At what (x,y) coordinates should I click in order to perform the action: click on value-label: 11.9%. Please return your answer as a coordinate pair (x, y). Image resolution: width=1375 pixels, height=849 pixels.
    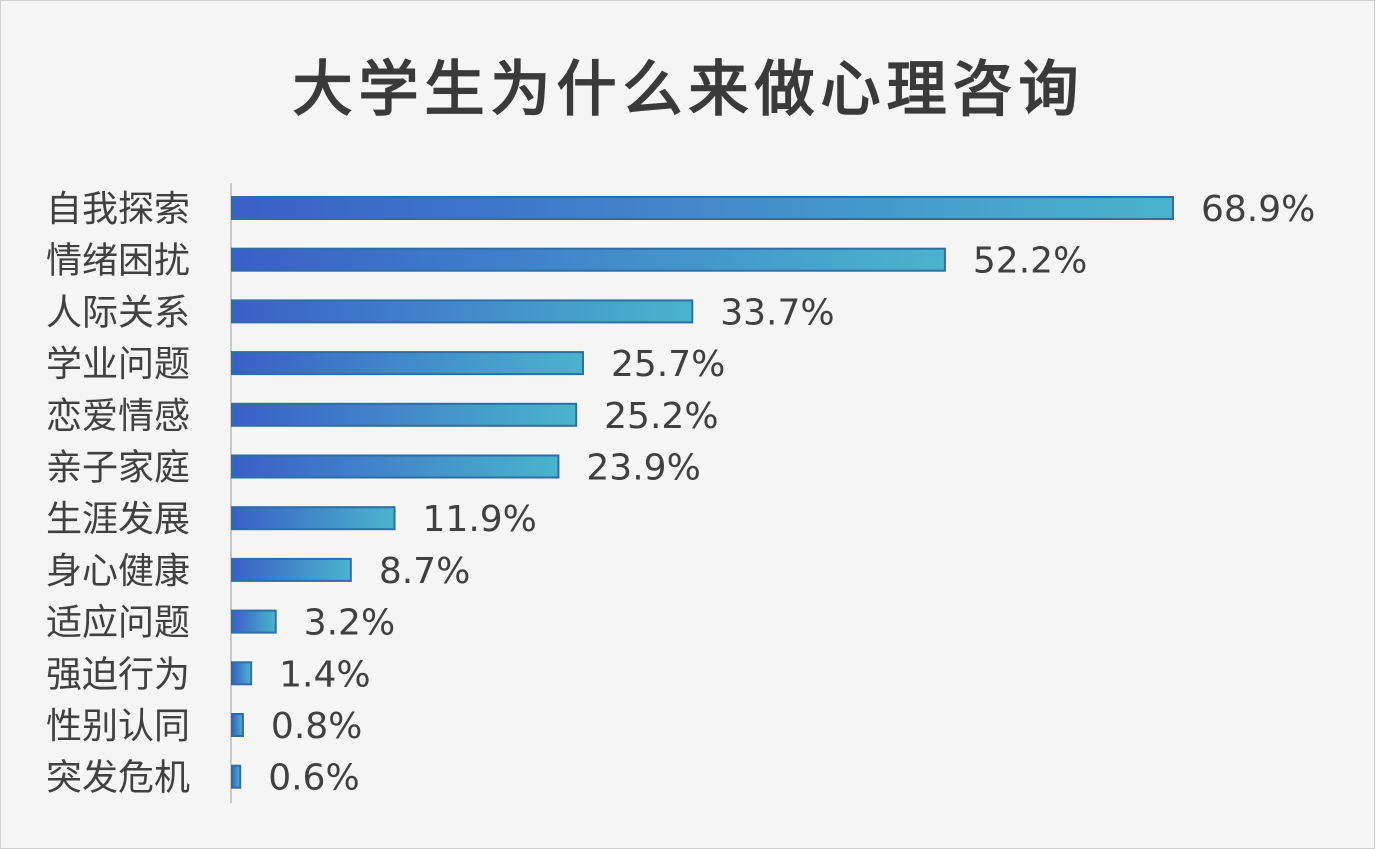
    Looking at the image, I should click on (480, 519).